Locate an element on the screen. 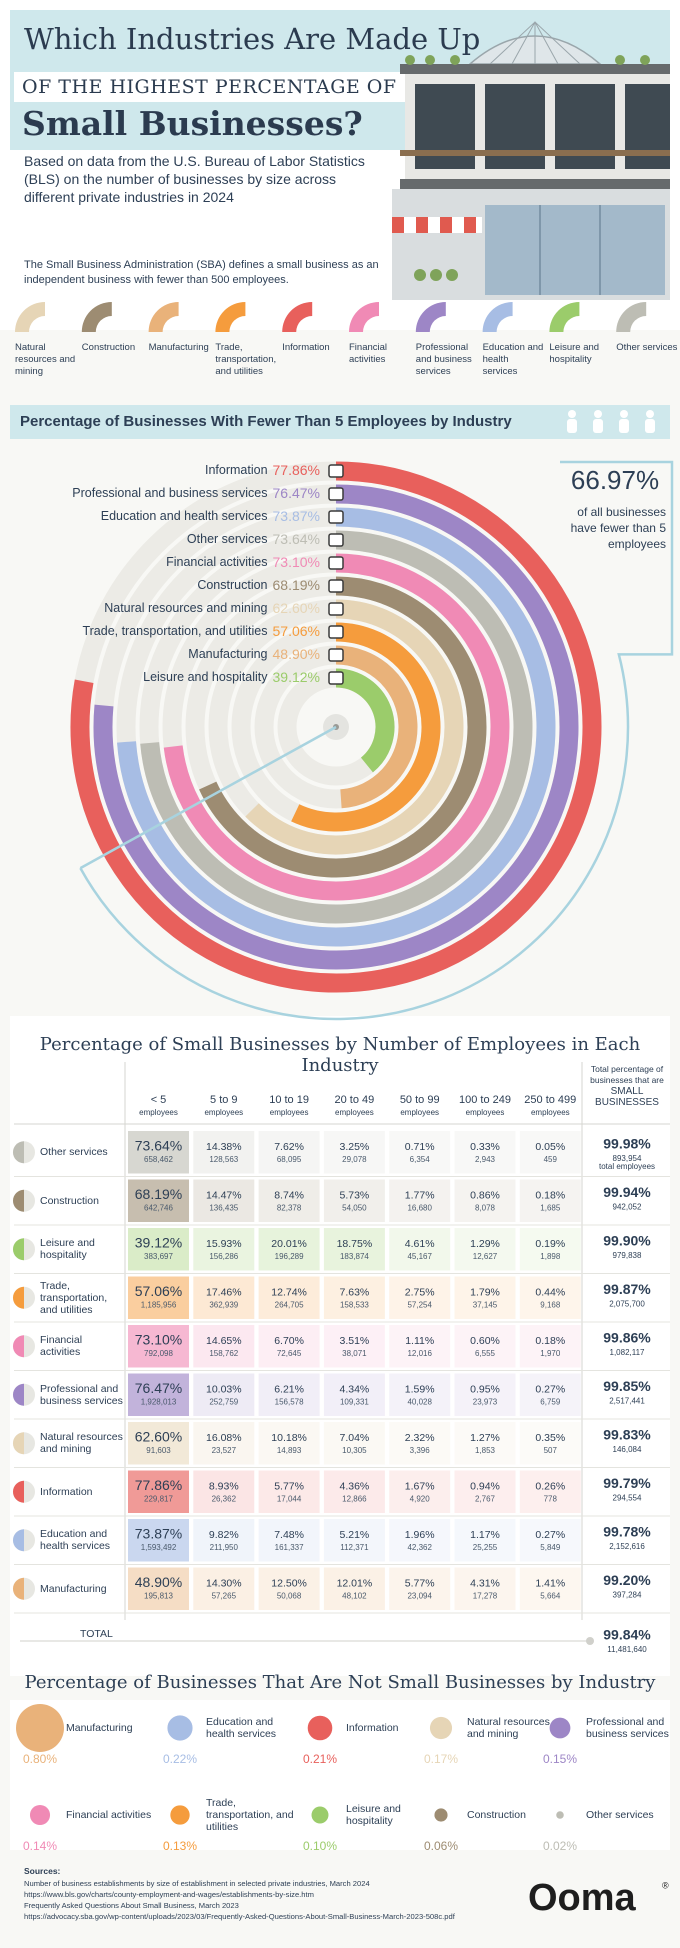 Image resolution: width=680 pixels, height=1948 pixels. section-band is located at coordinates (340, 422).